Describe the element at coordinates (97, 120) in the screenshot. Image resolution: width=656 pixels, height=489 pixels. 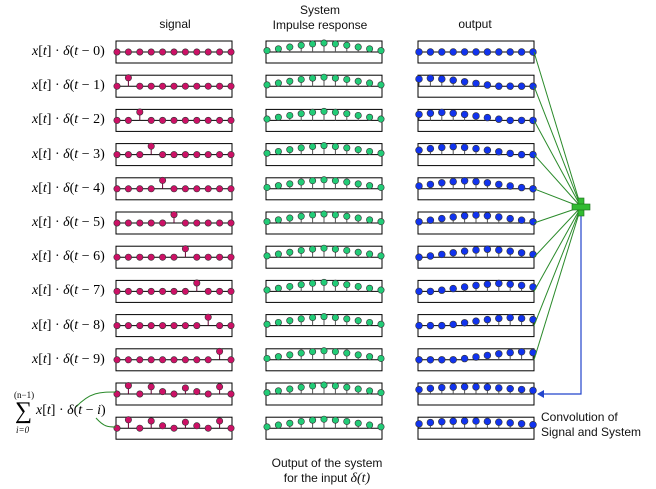
I see `row-label-shift: 2` at that location.